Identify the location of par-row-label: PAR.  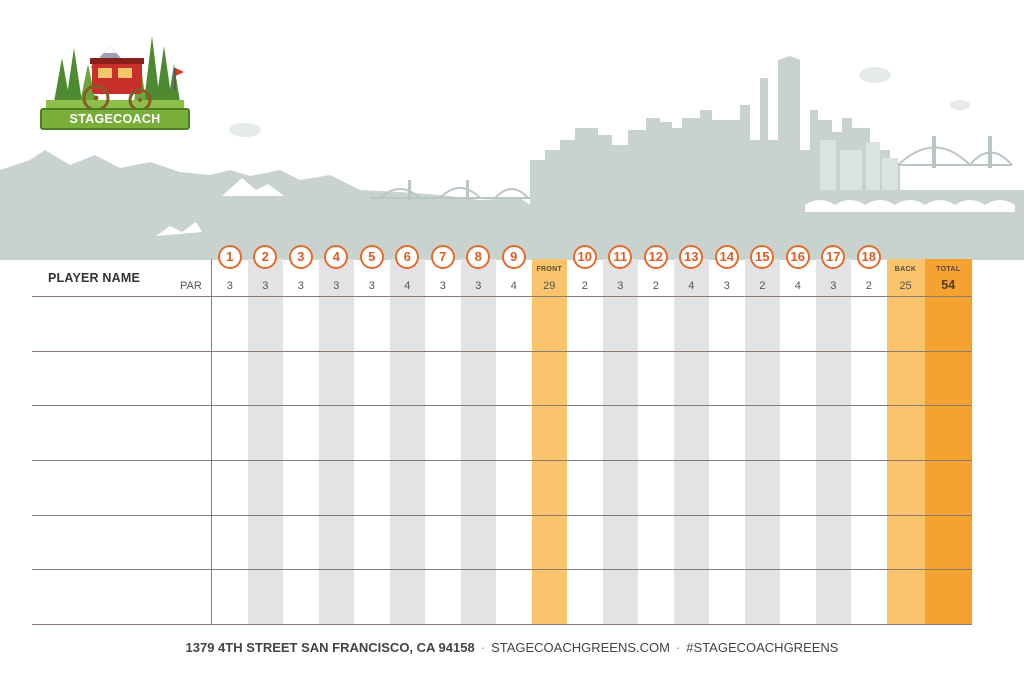
(191, 286).